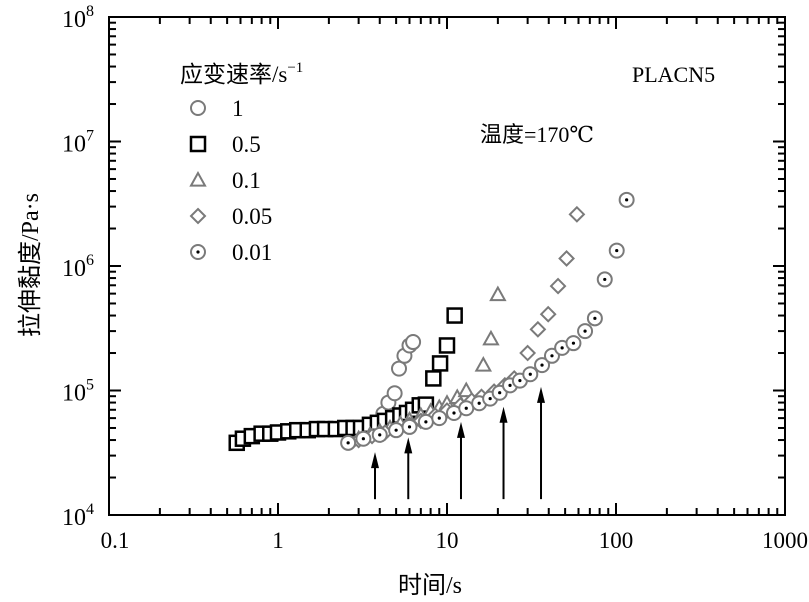 This screenshot has width=809, height=602. What do you see at coordinates (246, 180) in the screenshot?
I see `legend-label: 0.1` at bounding box center [246, 180].